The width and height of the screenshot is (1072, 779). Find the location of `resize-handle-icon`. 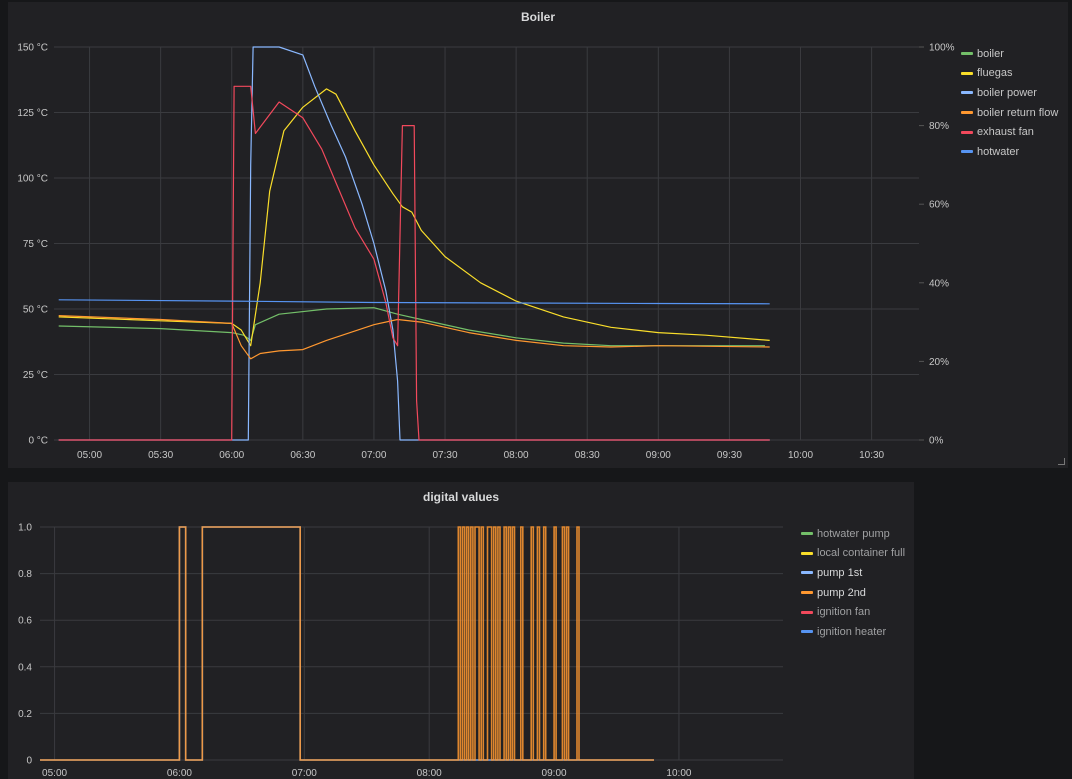

resize-handle-icon is located at coordinates (1061, 461).